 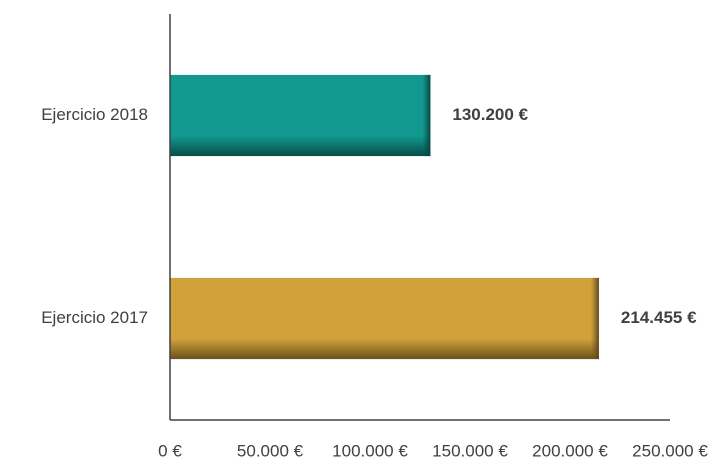 What do you see at coordinates (370, 450) in the screenshot?
I see `x-tick-label: 100.000 €` at bounding box center [370, 450].